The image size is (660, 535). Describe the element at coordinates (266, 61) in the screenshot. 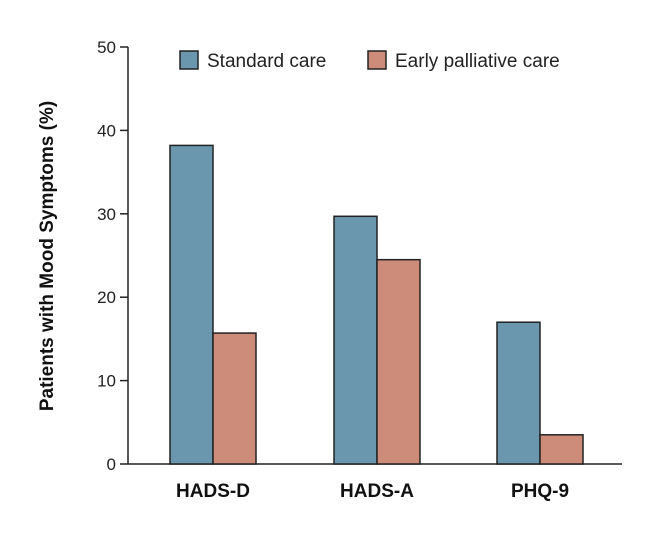

I see `legend-label: Standard care` at that location.